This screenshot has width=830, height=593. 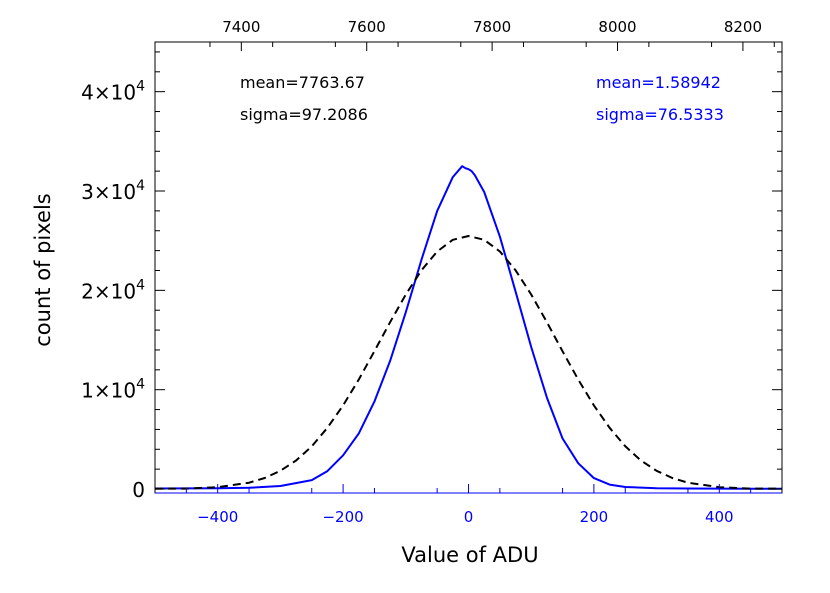 I want to click on stat-sigma-right: sigma=76.5333, so click(x=660, y=114).